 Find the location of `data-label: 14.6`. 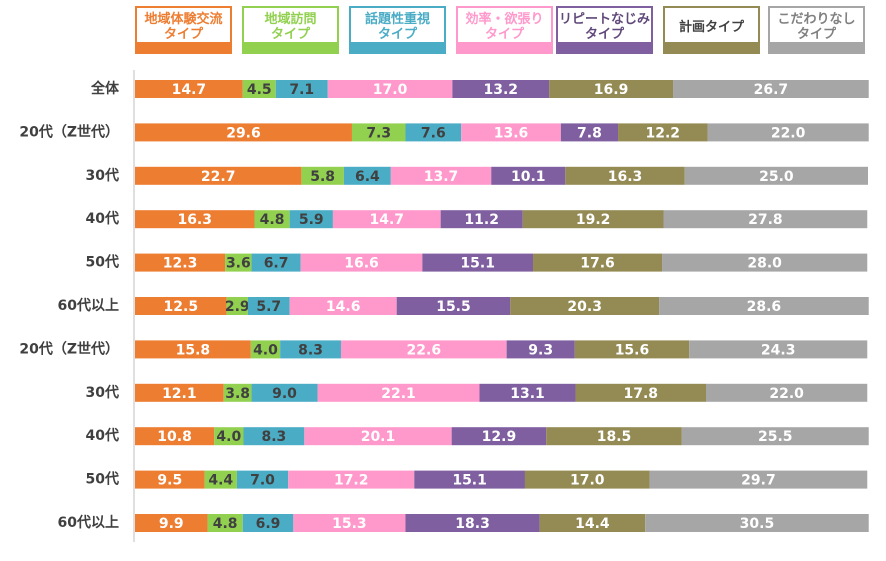

data-label: 14.6 is located at coordinates (343, 307).